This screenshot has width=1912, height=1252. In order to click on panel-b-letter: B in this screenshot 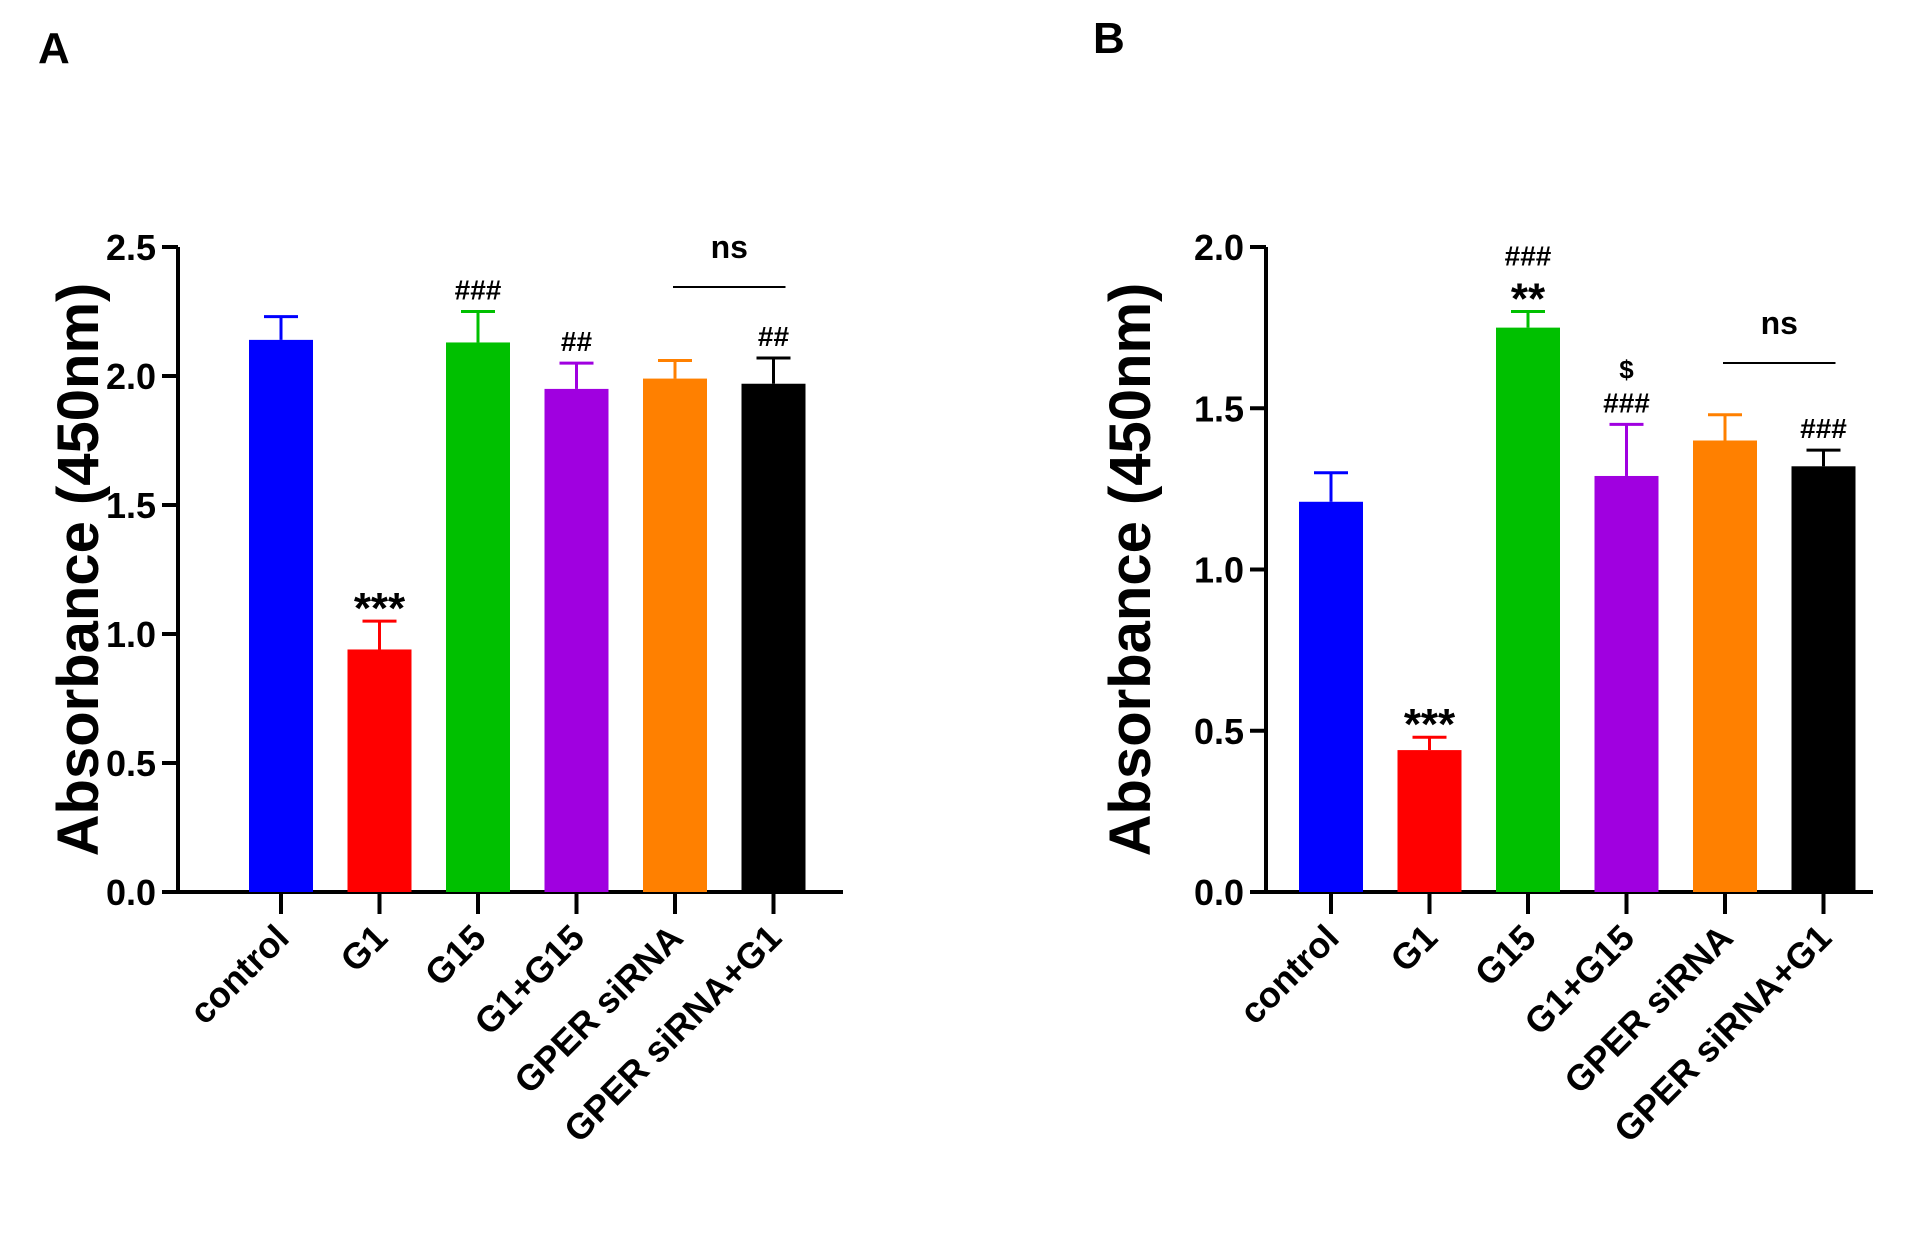, I will do `click(1109, 38)`.